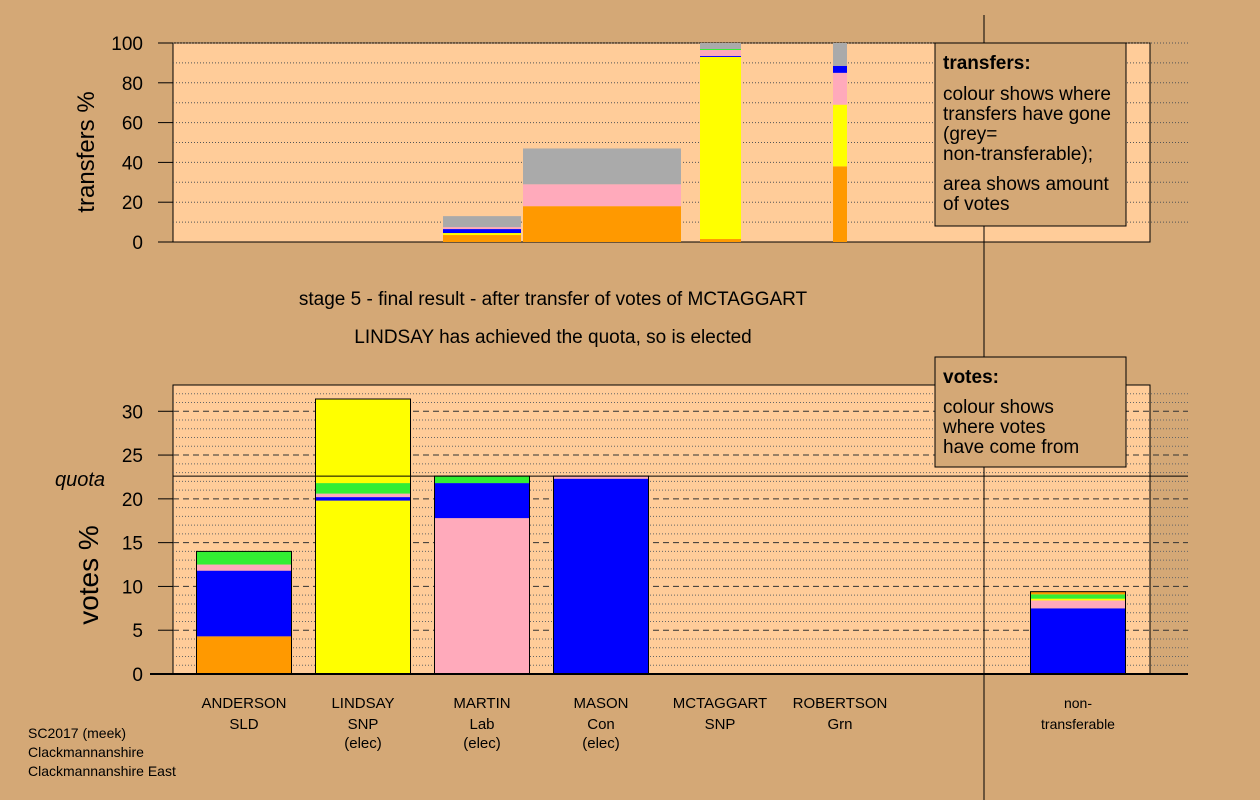  What do you see at coordinates (1026, 194) in the screenshot?
I see `transfers-legend-line2: area shows amount of votes` at bounding box center [1026, 194].